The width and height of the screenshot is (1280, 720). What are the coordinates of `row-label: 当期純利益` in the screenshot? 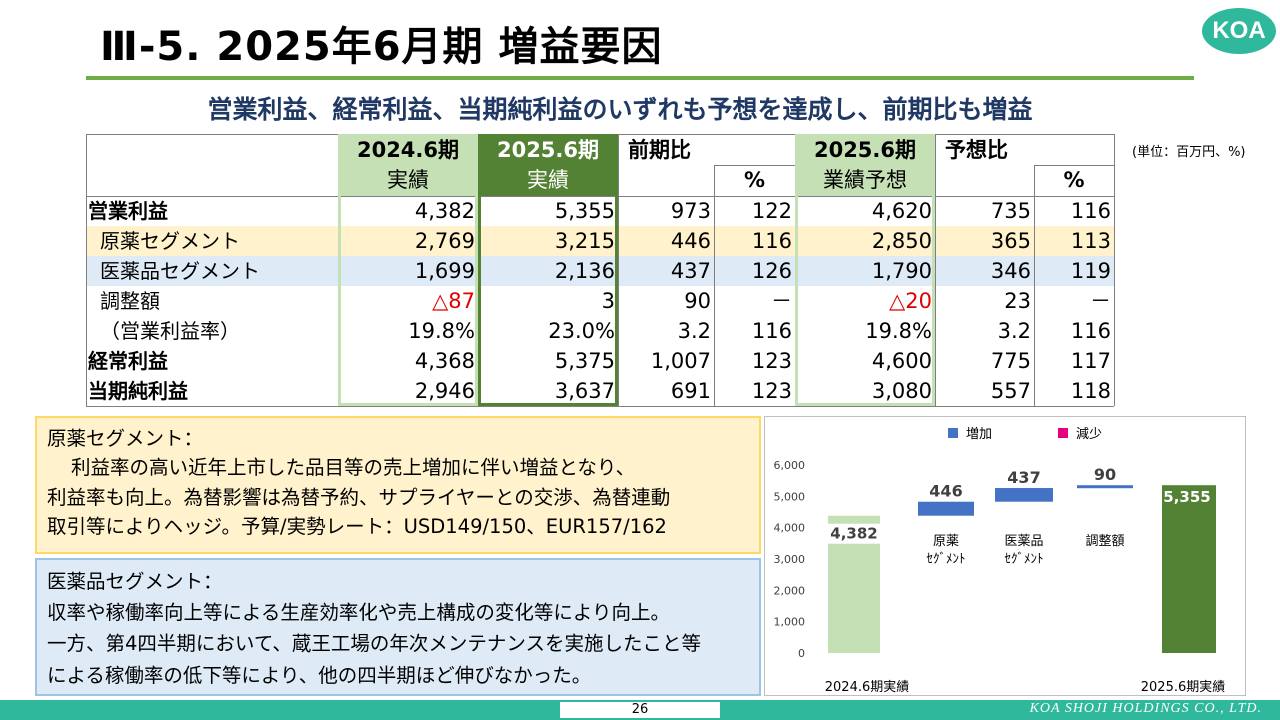 It's located at (138, 391).